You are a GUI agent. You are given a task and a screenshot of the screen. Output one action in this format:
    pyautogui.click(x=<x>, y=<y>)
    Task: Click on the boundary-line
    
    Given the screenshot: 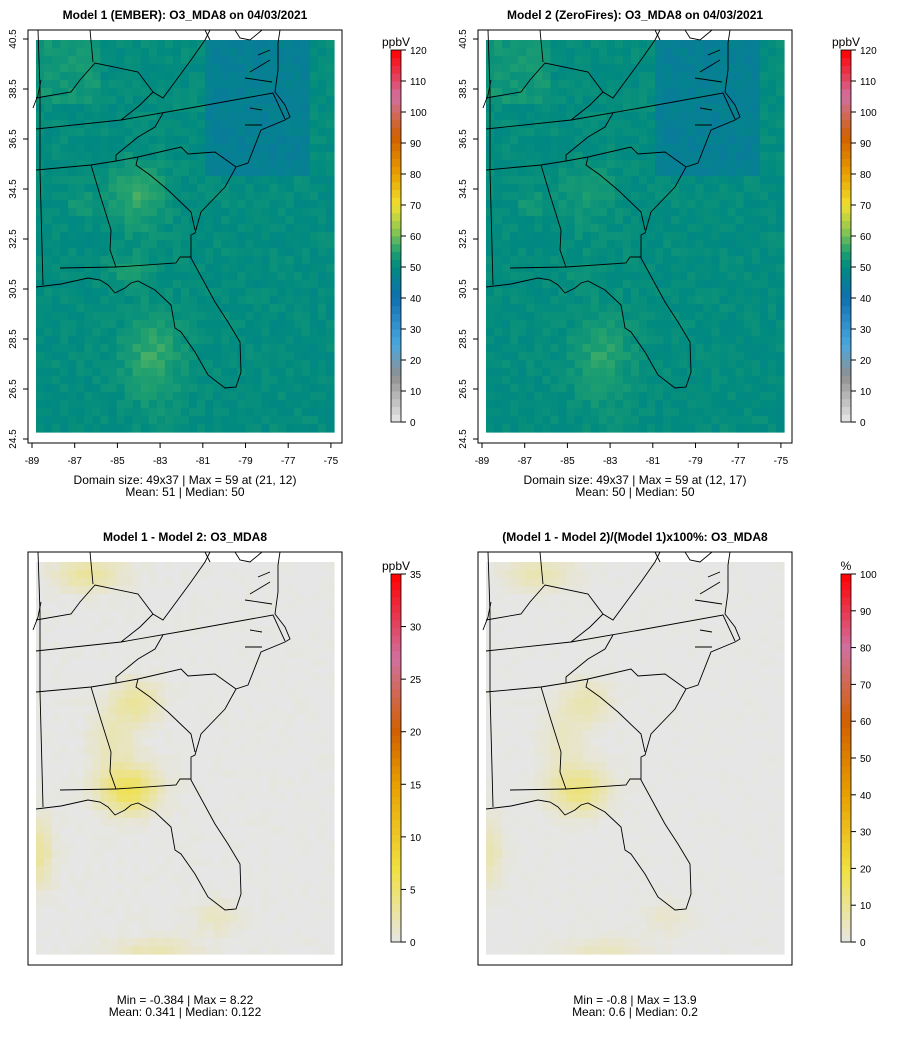 What is the action you would take?
    pyautogui.click(x=573, y=64)
    